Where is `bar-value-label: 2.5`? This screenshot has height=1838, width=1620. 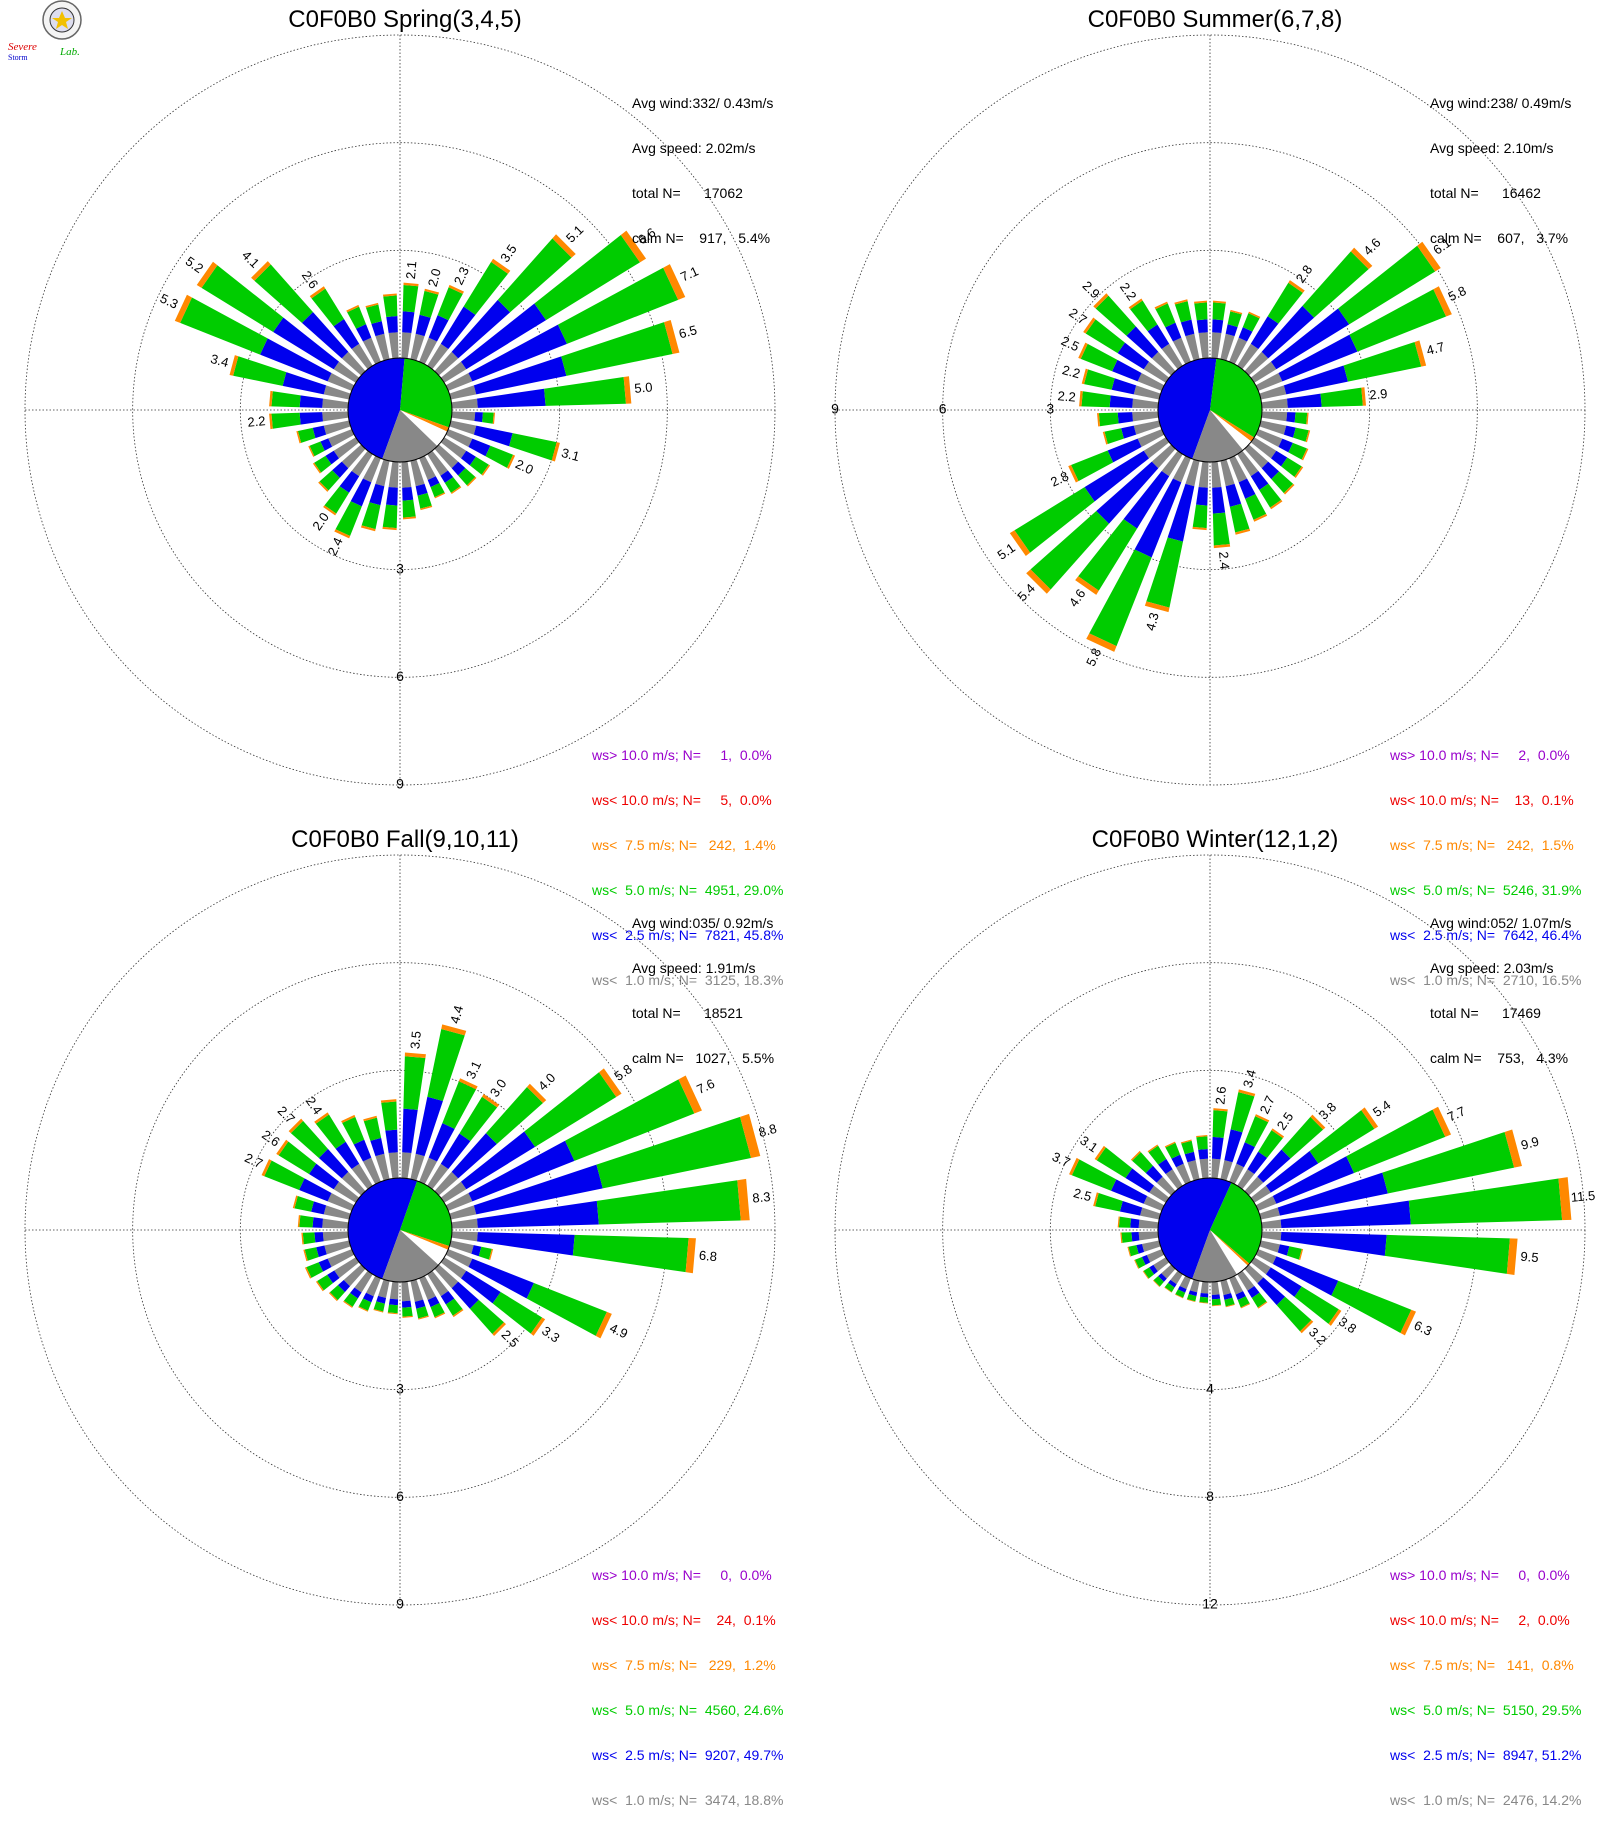 bar-value-label: 2.5 is located at coordinates (1285, 1120).